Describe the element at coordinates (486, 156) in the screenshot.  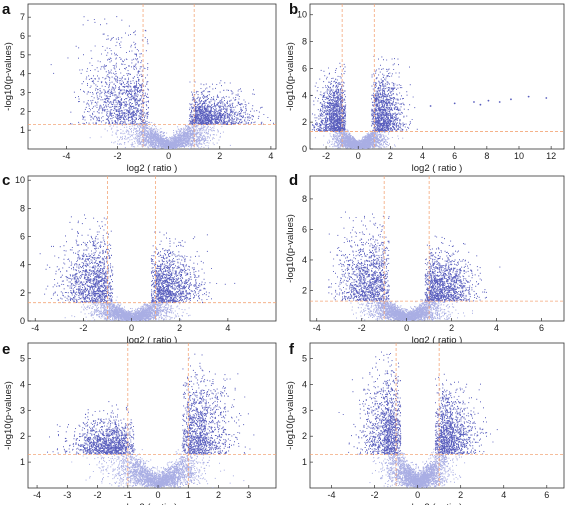
I see `x-tick-label: 8` at that location.